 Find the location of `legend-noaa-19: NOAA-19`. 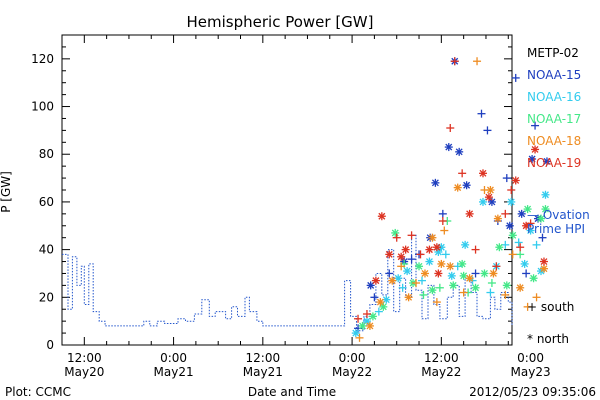

legend-noaa-19: NOAA-19 is located at coordinates (554, 163).